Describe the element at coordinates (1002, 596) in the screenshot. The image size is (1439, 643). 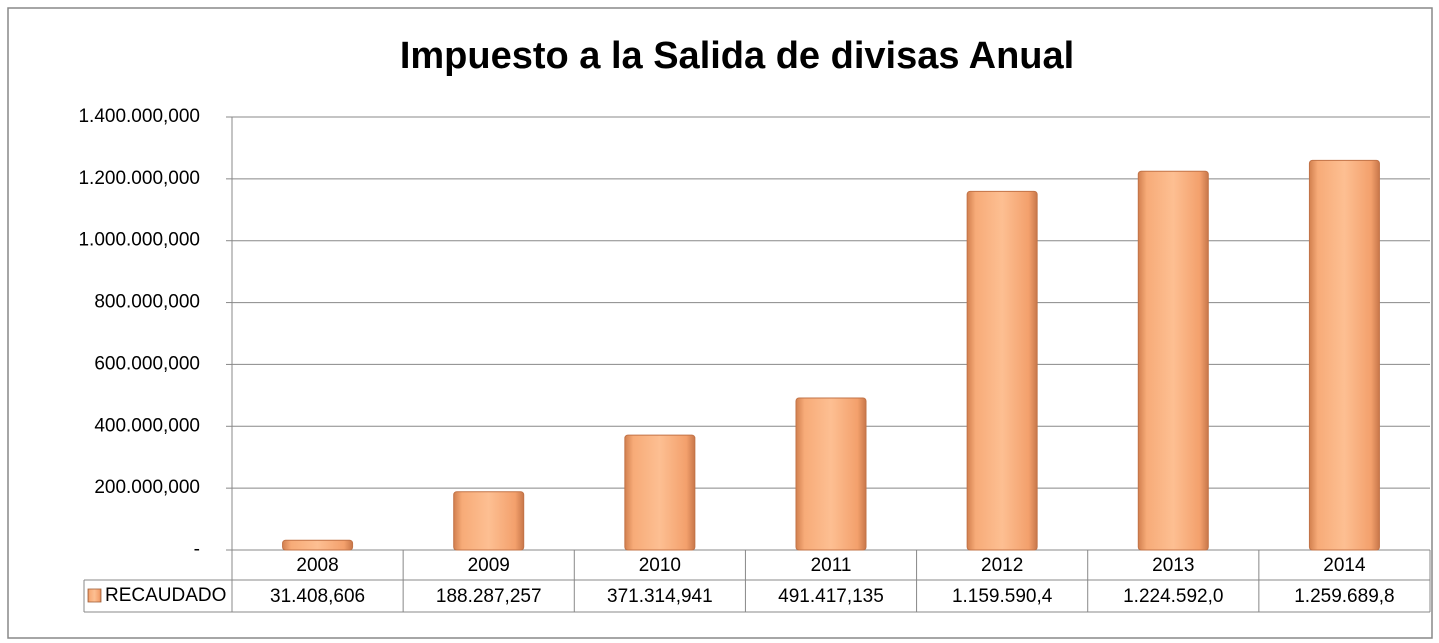
I see `table-value: 1.159.590,4` at that location.